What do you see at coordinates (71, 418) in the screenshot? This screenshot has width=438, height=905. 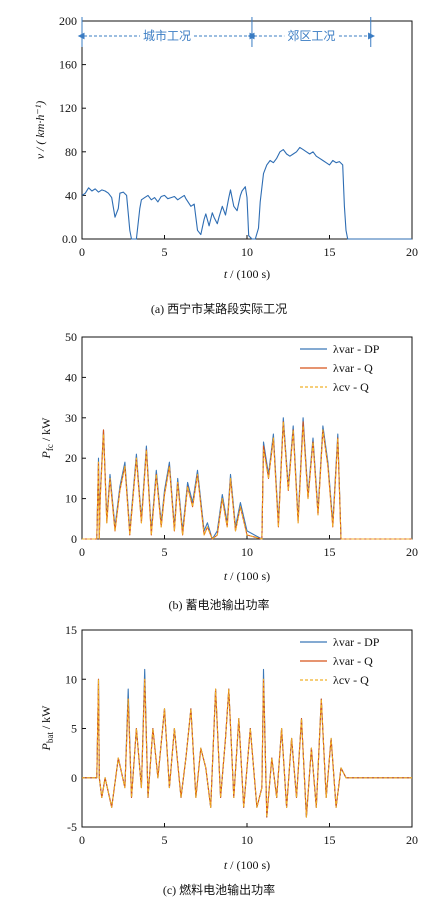 I see `y-tick-label: 30` at bounding box center [71, 418].